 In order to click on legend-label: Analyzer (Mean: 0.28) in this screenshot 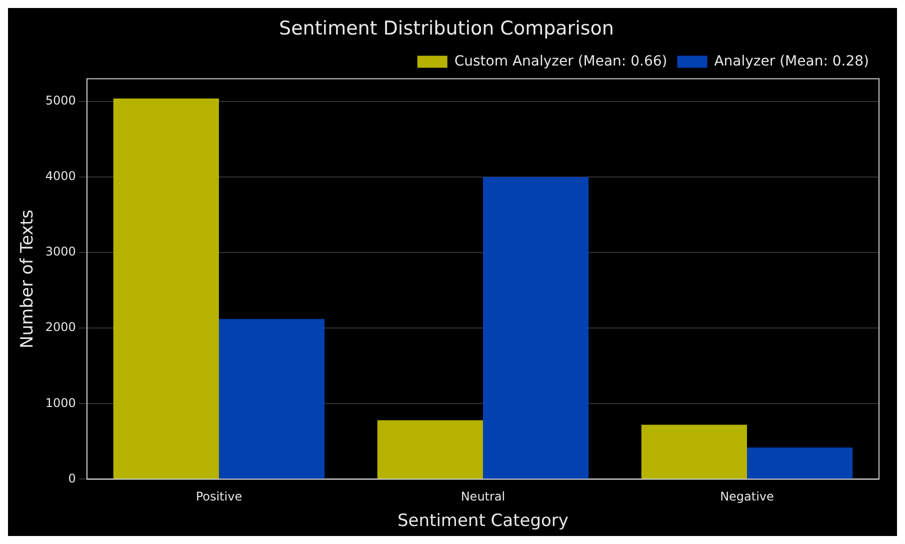, I will do `click(791, 61)`.